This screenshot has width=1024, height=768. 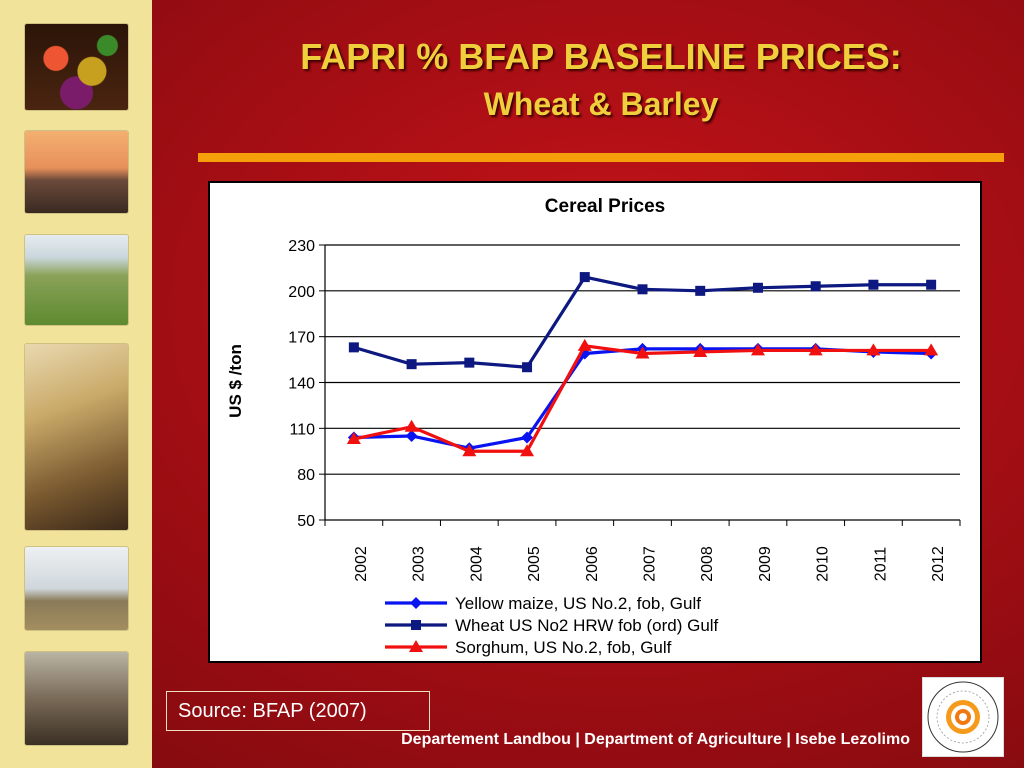 What do you see at coordinates (302, 429) in the screenshot?
I see `y-tick-label-110: 110` at bounding box center [302, 429].